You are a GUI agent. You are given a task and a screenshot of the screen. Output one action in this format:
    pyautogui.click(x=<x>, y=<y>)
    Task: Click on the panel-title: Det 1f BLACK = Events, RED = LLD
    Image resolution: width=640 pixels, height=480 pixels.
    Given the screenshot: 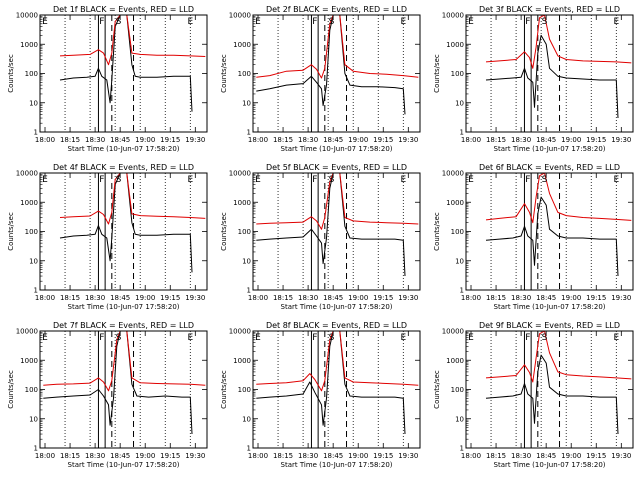 What is the action you would take?
    pyautogui.click(x=123, y=9)
    